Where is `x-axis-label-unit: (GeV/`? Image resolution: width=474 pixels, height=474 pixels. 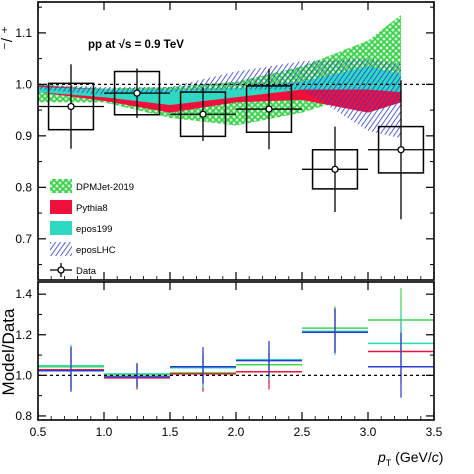 x-axis-label-unit: (GeV/ is located at coordinates (411, 457).